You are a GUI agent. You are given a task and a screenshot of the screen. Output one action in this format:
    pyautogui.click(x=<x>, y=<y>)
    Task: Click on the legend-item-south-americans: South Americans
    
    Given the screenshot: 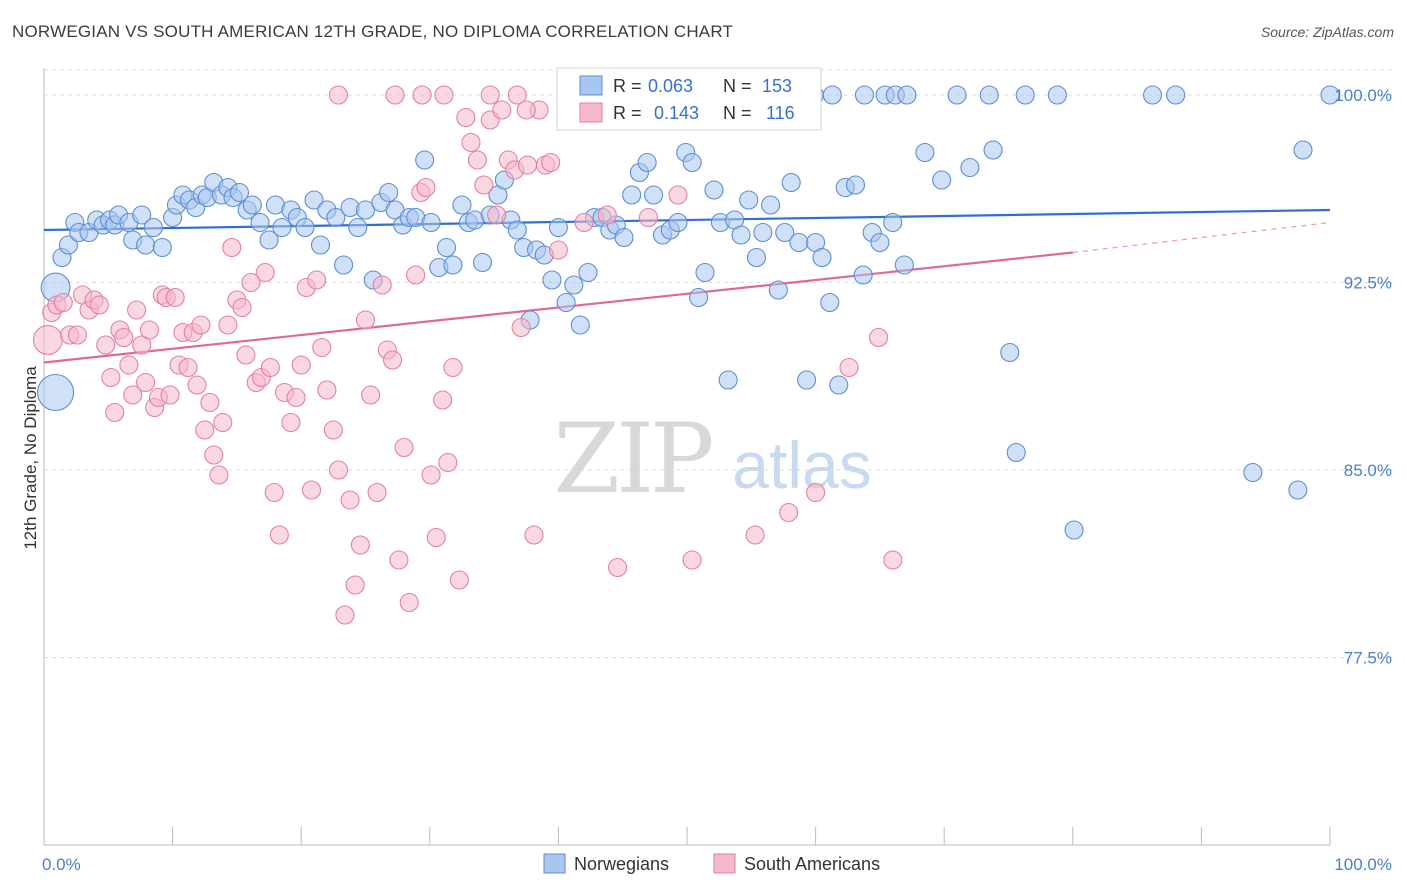 What is the action you would take?
    pyautogui.click(x=812, y=864)
    